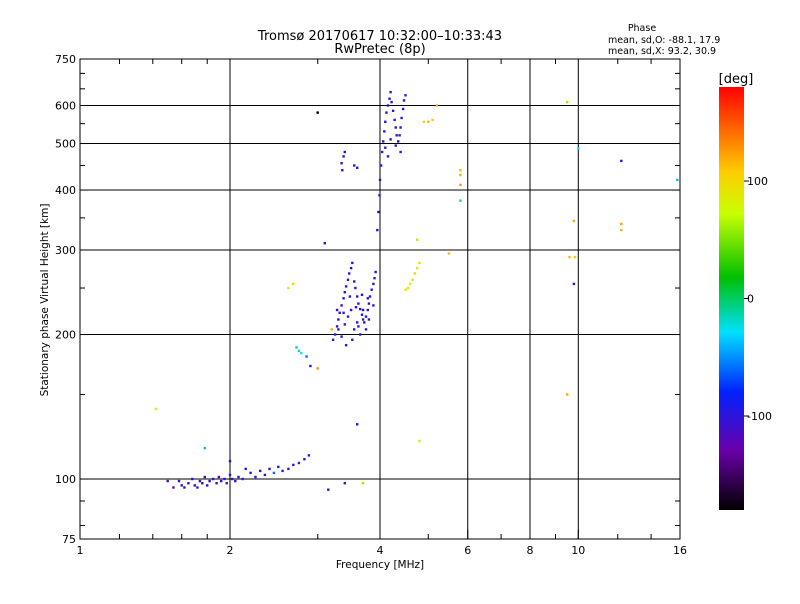  What do you see at coordinates (65, 335) in the screenshot?
I see `y-tick-label: 200` at bounding box center [65, 335].